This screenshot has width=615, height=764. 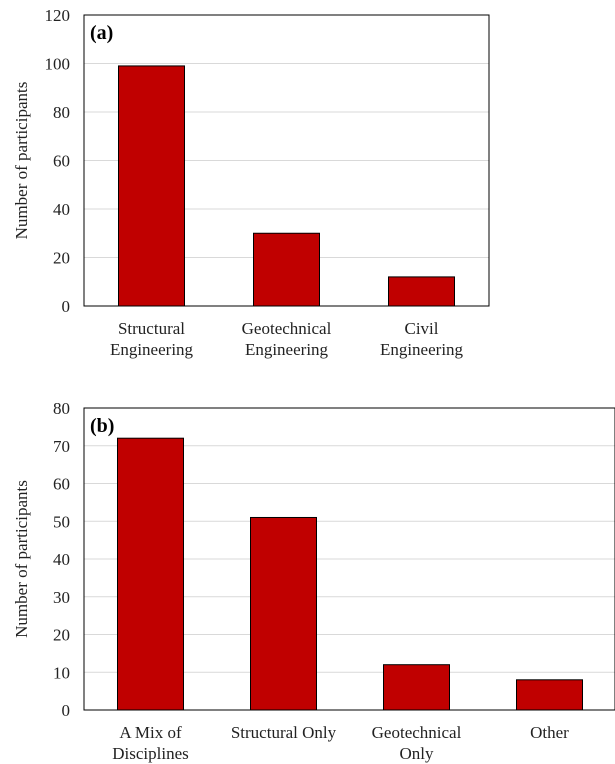 I want to click on x-category-label: Other, so click(x=549, y=732).